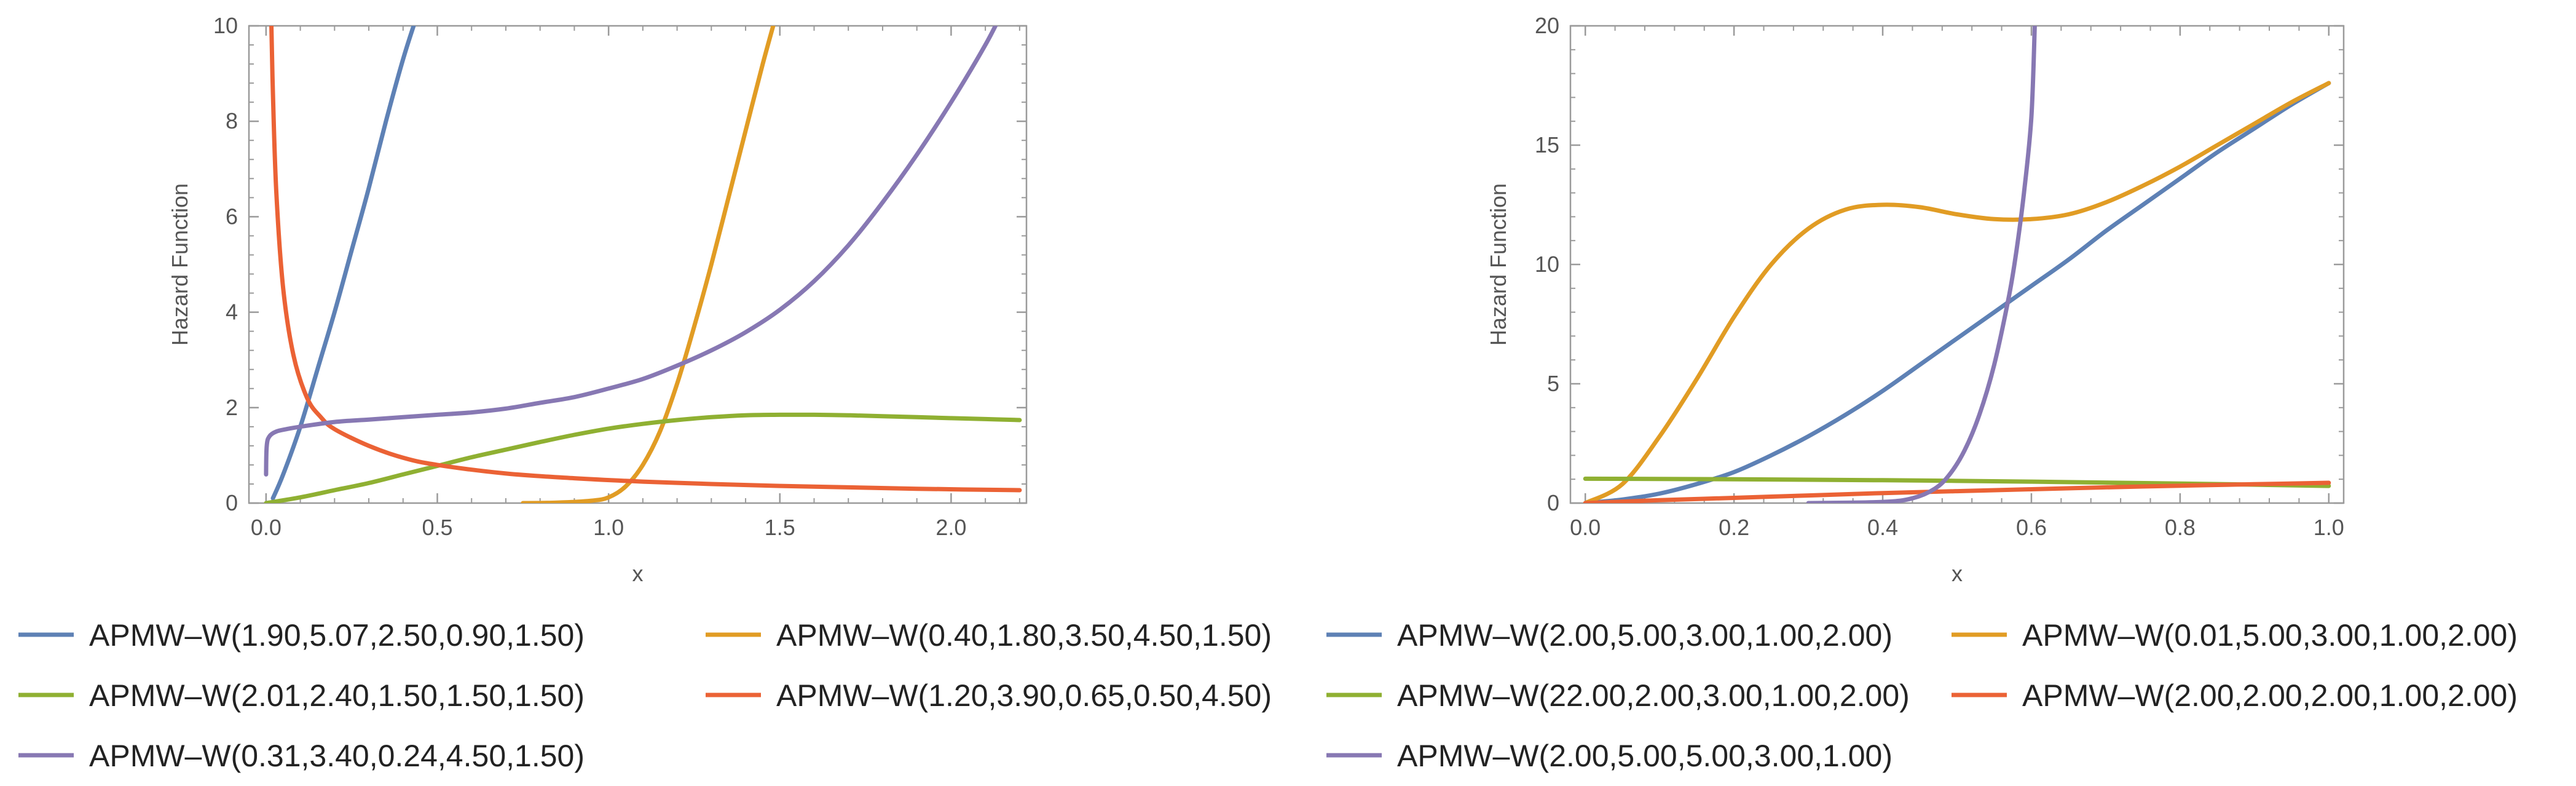 This screenshot has height=786, width=2576. What do you see at coordinates (232, 407) in the screenshot?
I see `y-tick-label: 2` at bounding box center [232, 407].